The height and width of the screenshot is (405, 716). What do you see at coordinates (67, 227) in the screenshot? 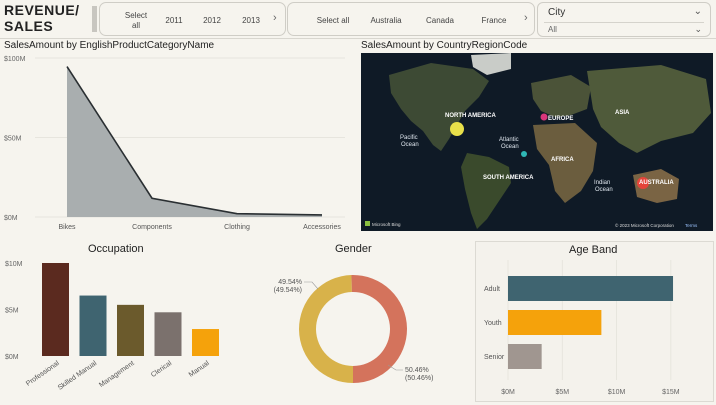
I see `x-tick-label: Bikes` at bounding box center [67, 227].